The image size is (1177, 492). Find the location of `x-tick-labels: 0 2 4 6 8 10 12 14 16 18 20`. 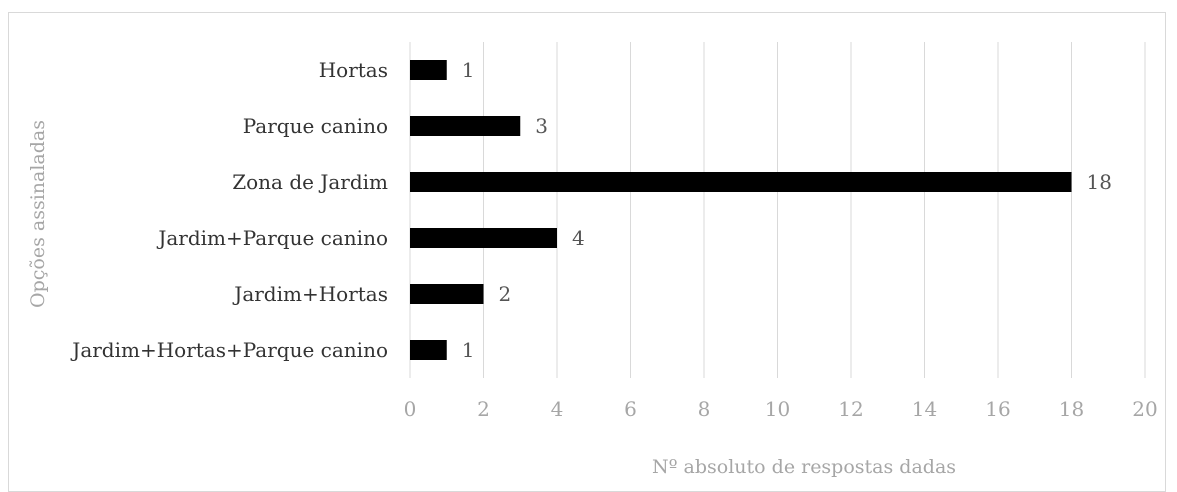

x-tick-labels: 0 2 4 6 8 10 12 14 16 18 20 is located at coordinates (781, 409).